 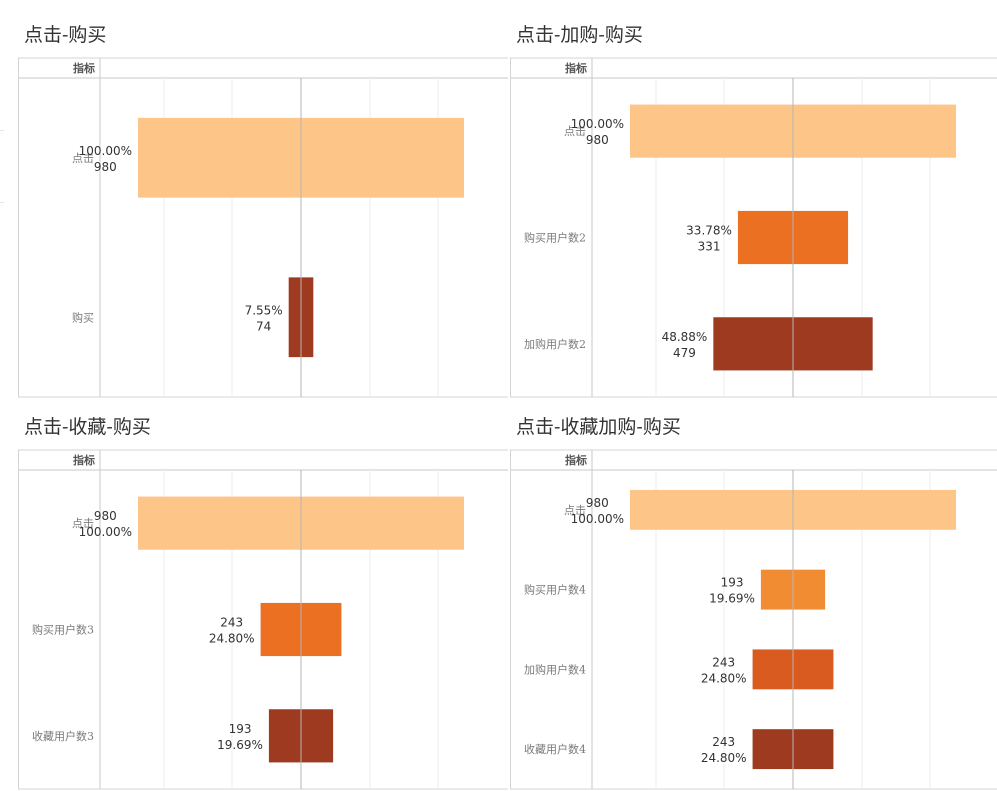 I want to click on data-label: 74, so click(x=263, y=326).